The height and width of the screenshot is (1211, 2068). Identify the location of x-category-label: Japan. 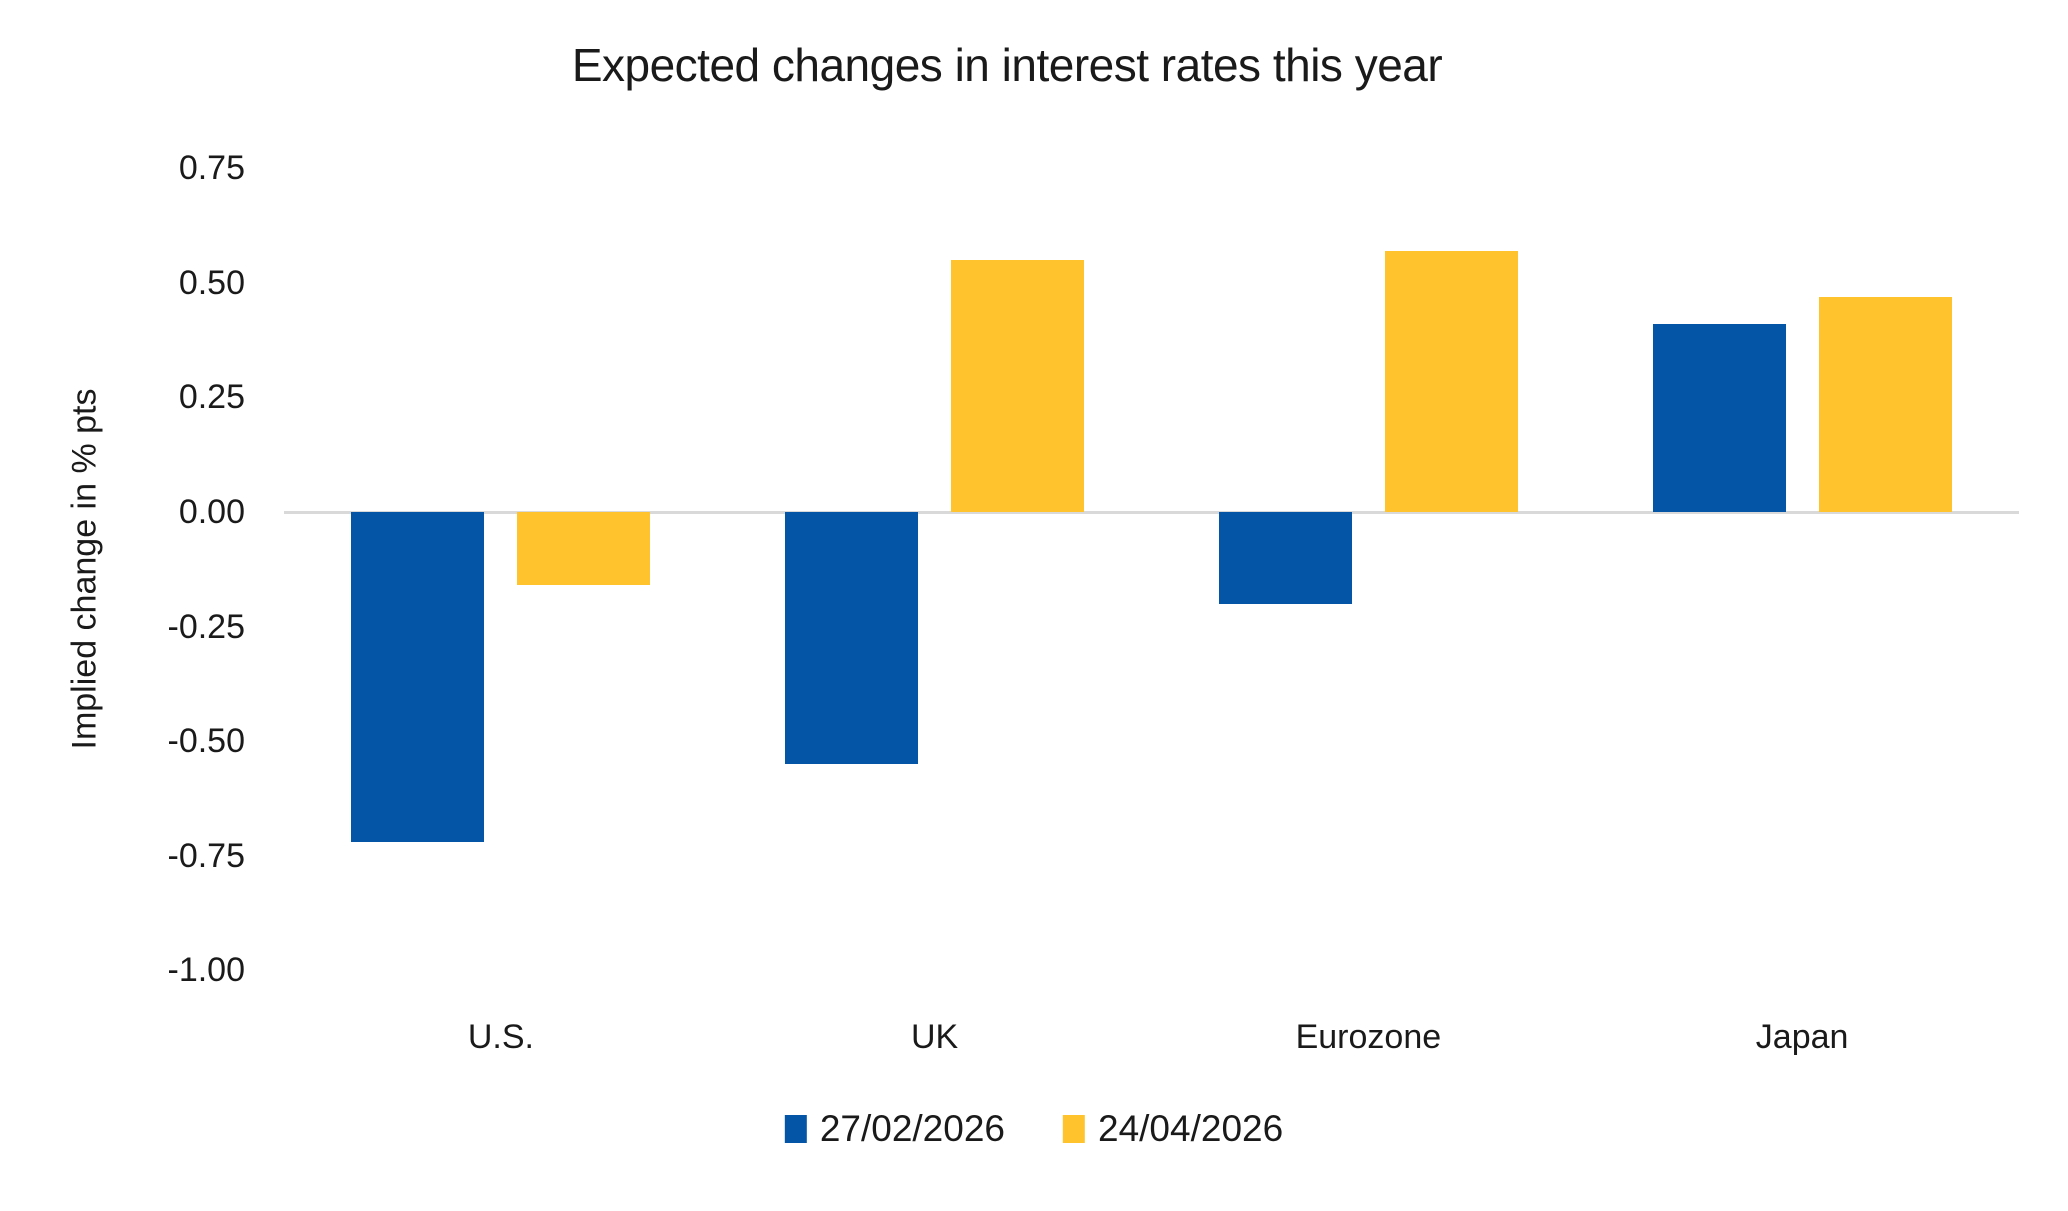
(1802, 1037).